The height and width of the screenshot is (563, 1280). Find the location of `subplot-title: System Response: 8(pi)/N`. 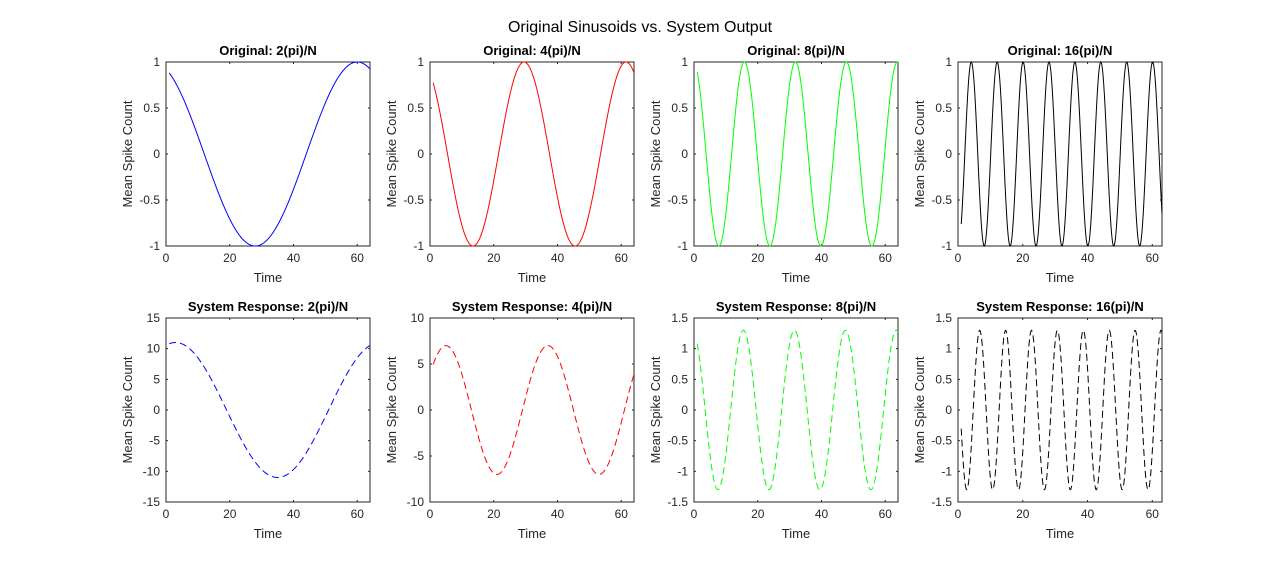

subplot-title: System Response: 8(pi)/N is located at coordinates (796, 306).